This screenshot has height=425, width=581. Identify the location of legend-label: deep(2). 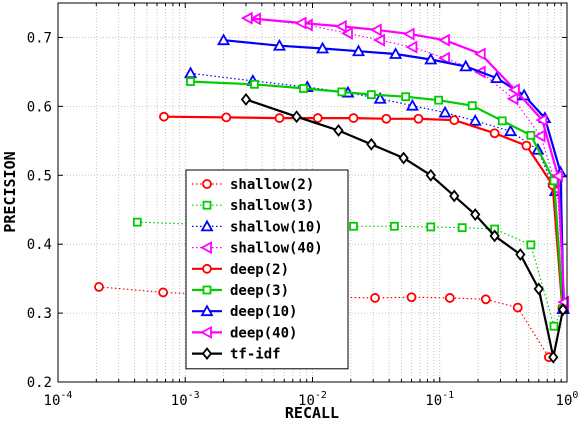
(259, 270).